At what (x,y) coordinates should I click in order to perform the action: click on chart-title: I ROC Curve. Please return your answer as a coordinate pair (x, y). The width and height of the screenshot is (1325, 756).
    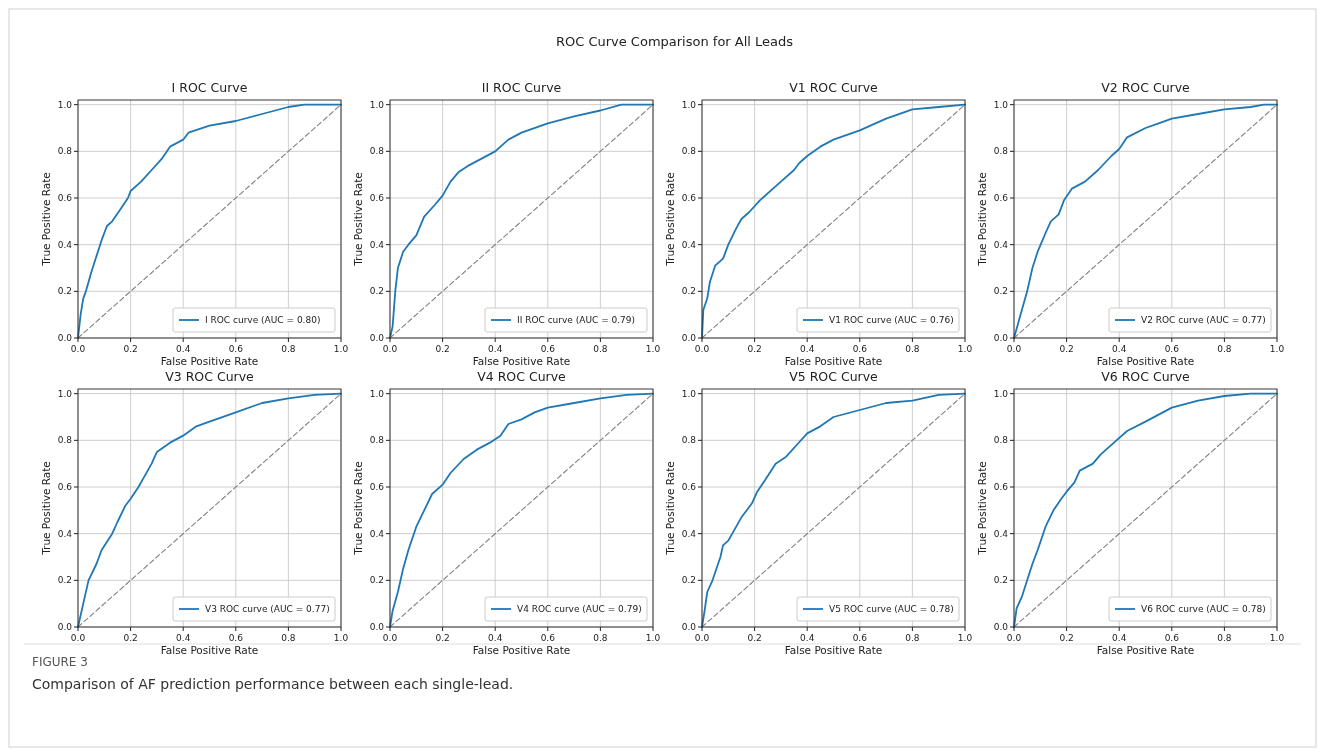
    Looking at the image, I should click on (209, 87).